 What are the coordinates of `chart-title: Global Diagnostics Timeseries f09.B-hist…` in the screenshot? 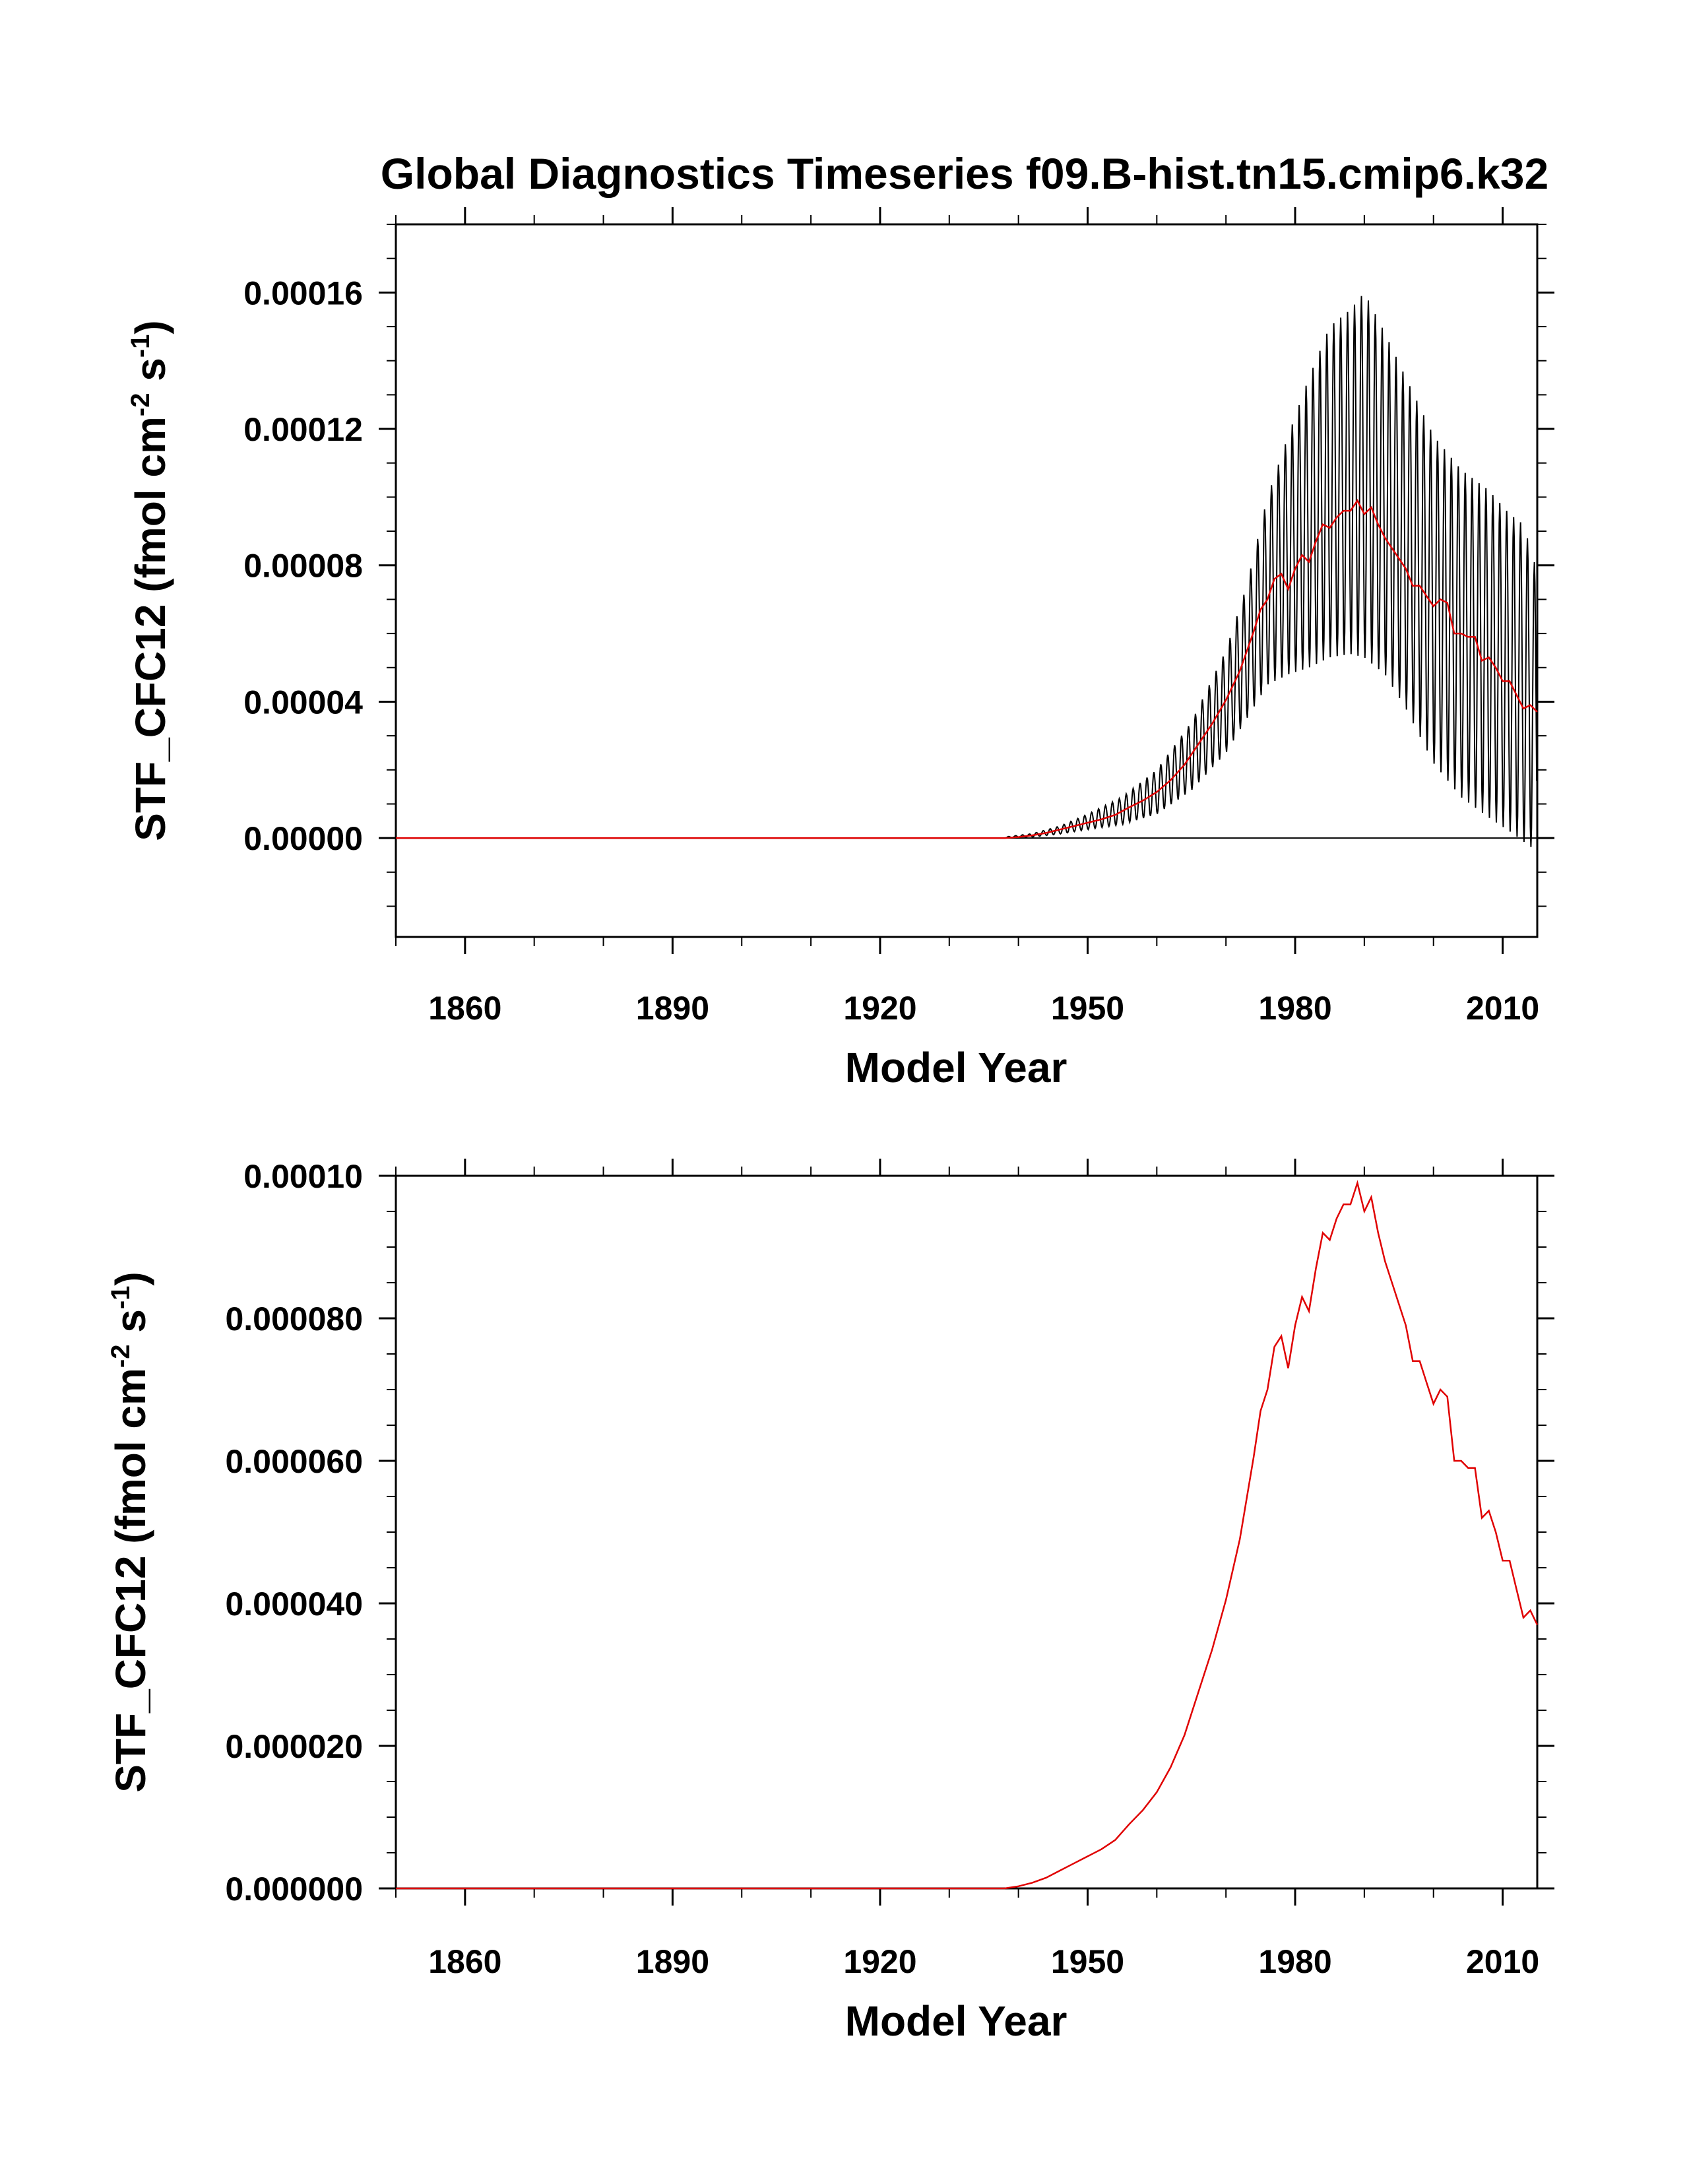 It's located at (964, 173).